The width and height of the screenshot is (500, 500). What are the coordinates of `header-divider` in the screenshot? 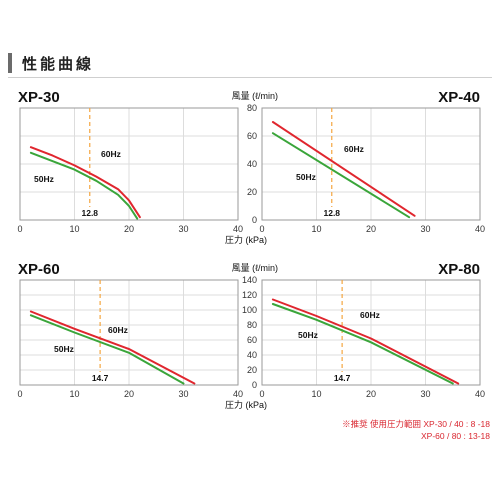 It's located at (250, 77).